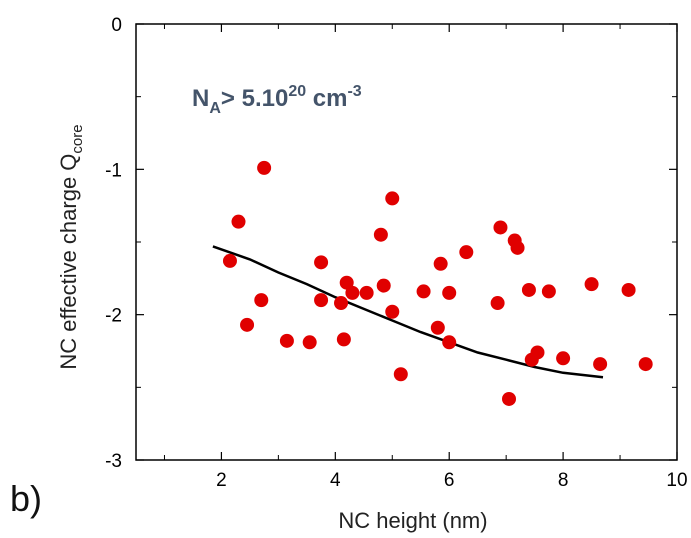 This screenshot has width=691, height=538. I want to click on annotation-exponent: 20, so click(297, 91).